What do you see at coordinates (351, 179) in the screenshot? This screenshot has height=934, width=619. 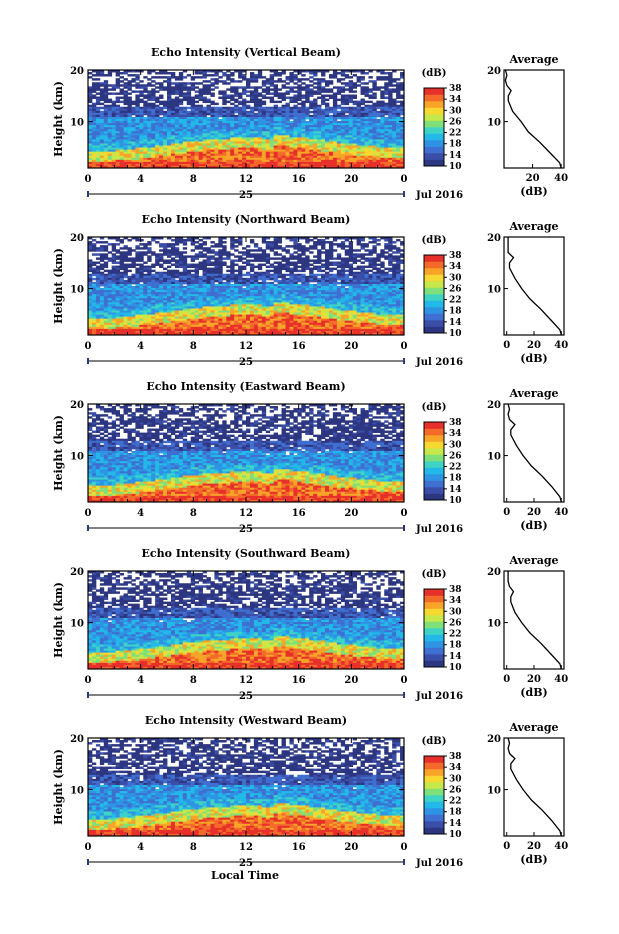 I see `x-tick-label: 20` at bounding box center [351, 179].